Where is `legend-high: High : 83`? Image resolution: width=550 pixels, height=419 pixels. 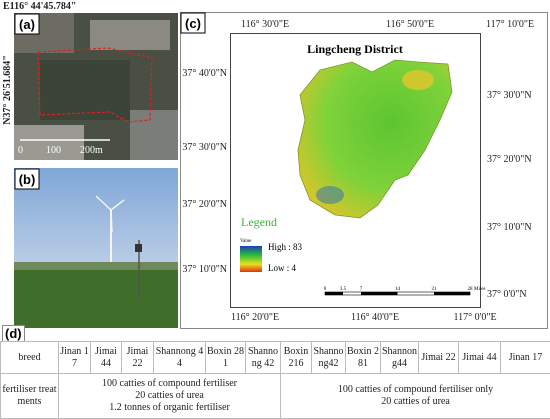
legend-high: High : 83 is located at coordinates (285, 247).